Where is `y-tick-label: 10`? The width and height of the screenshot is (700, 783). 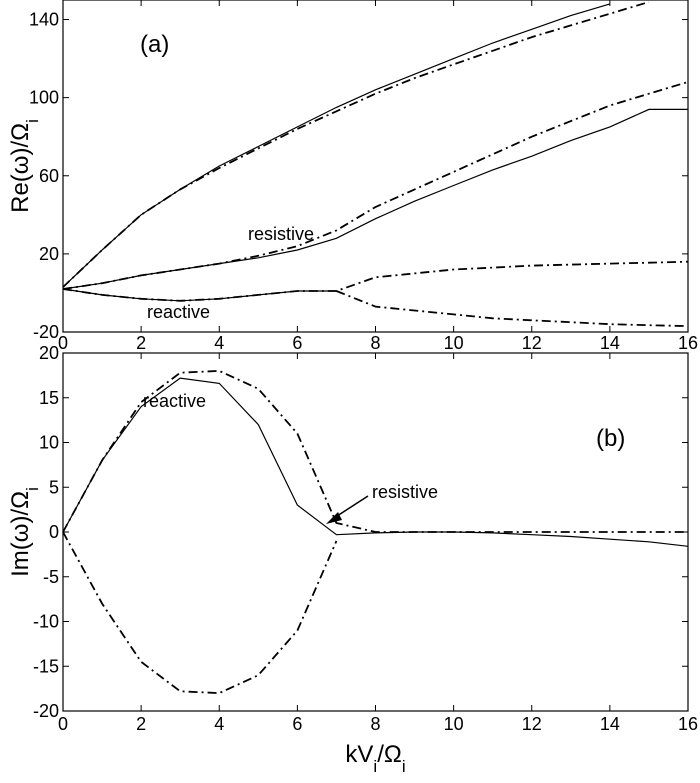
y-tick-label: 10 is located at coordinates (49, 443).